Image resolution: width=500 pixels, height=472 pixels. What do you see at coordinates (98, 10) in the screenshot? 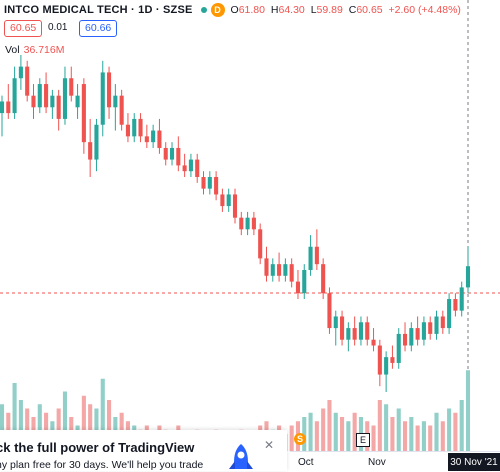
I see `symbol-title: INTCO MEDICAL TECH · 1D · SZSE` at bounding box center [98, 10].